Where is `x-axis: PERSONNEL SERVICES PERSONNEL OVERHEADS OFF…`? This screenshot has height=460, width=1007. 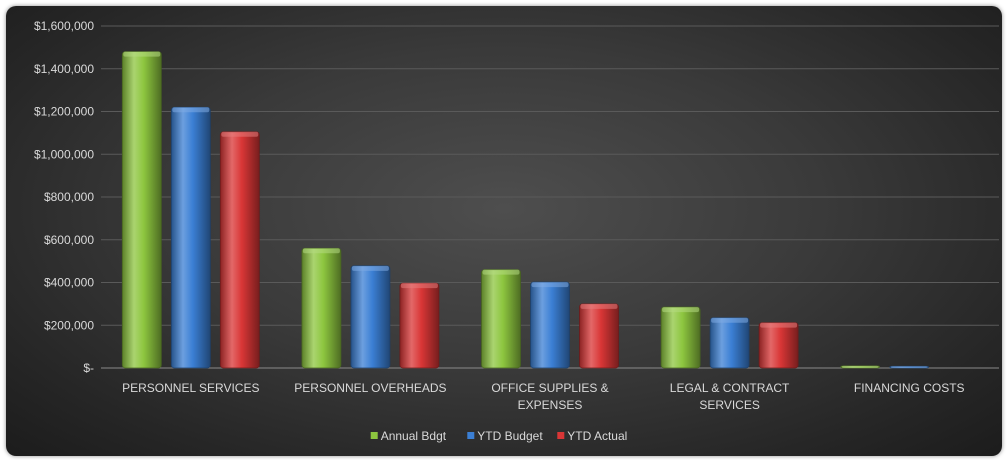 x-axis: PERSONNEL SERVICES PERSONNEL OVERHEADS OFF… is located at coordinates (543, 396).